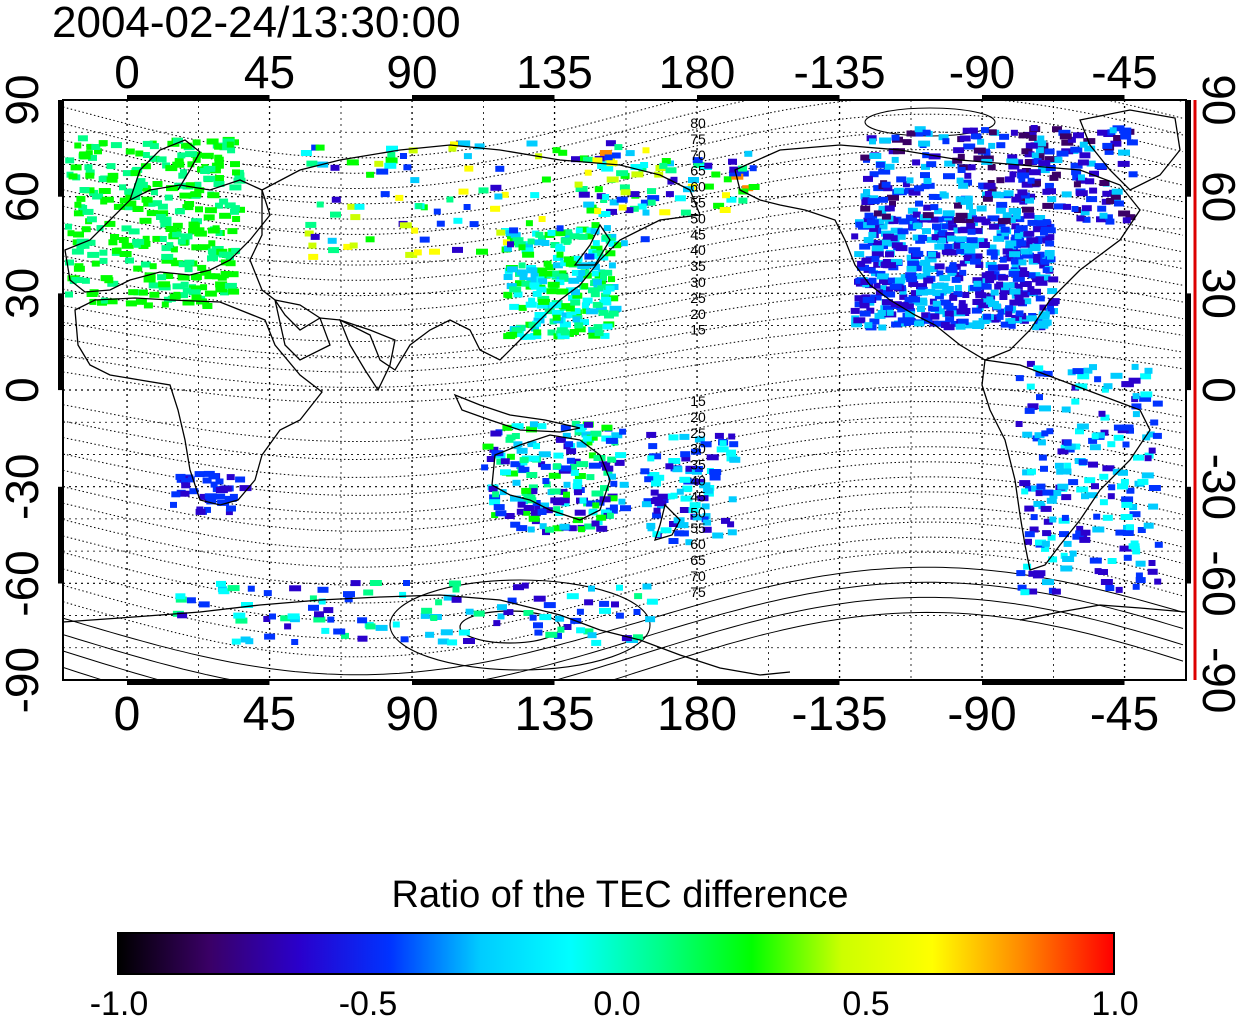  Describe the element at coordinates (768, 97) in the screenshot. I see `axis-bar-top` at that location.